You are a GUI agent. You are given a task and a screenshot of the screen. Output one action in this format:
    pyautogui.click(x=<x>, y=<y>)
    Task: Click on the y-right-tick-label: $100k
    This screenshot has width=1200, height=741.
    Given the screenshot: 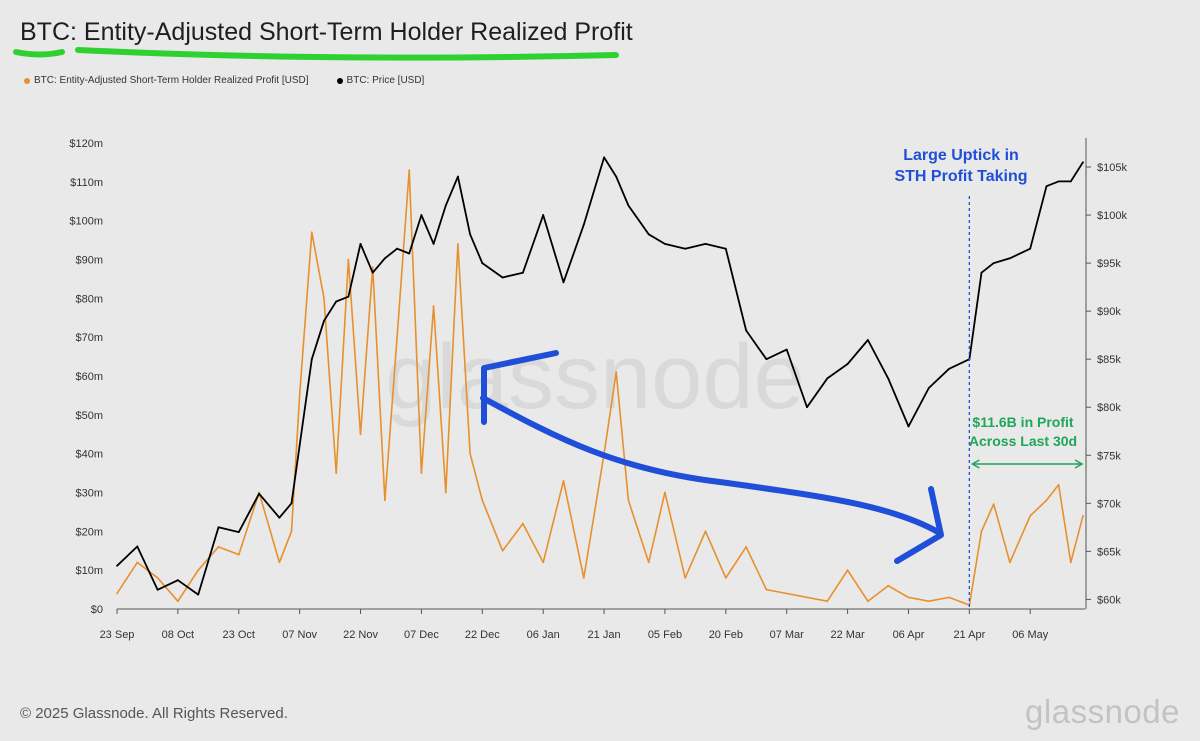 What is the action you would take?
    pyautogui.click(x=1112, y=216)
    